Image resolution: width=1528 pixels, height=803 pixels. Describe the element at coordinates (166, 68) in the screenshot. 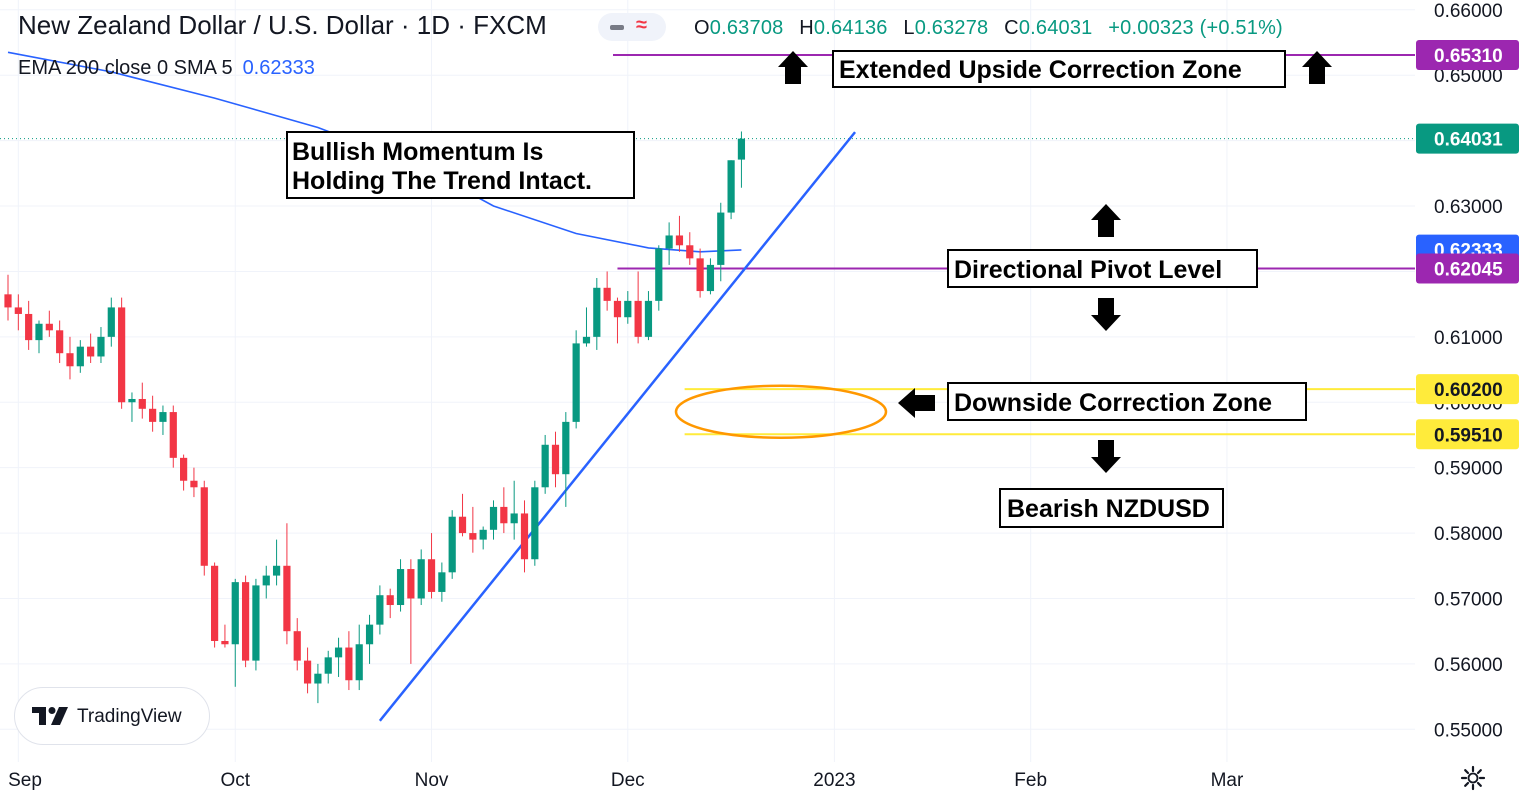

I see `indicator-legend: EMA 200 close 0 SMA 5 0.62333` at that location.